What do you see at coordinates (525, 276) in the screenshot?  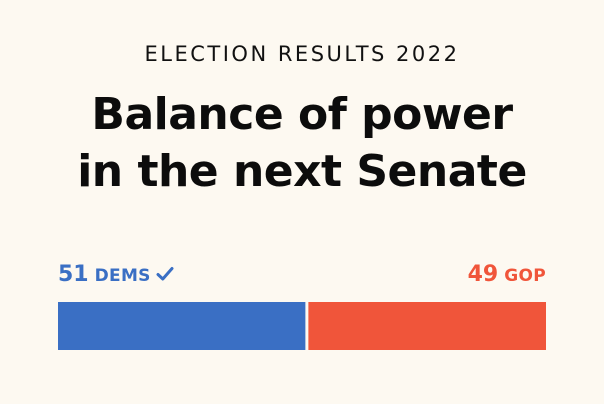 I see `gop-party-name: GOP` at bounding box center [525, 276].